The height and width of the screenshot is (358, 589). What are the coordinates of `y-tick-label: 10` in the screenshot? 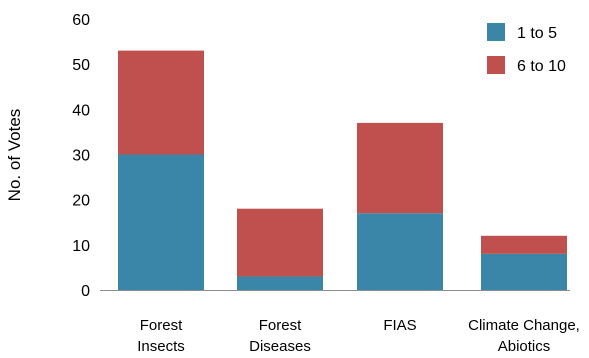 It's located at (81, 246).